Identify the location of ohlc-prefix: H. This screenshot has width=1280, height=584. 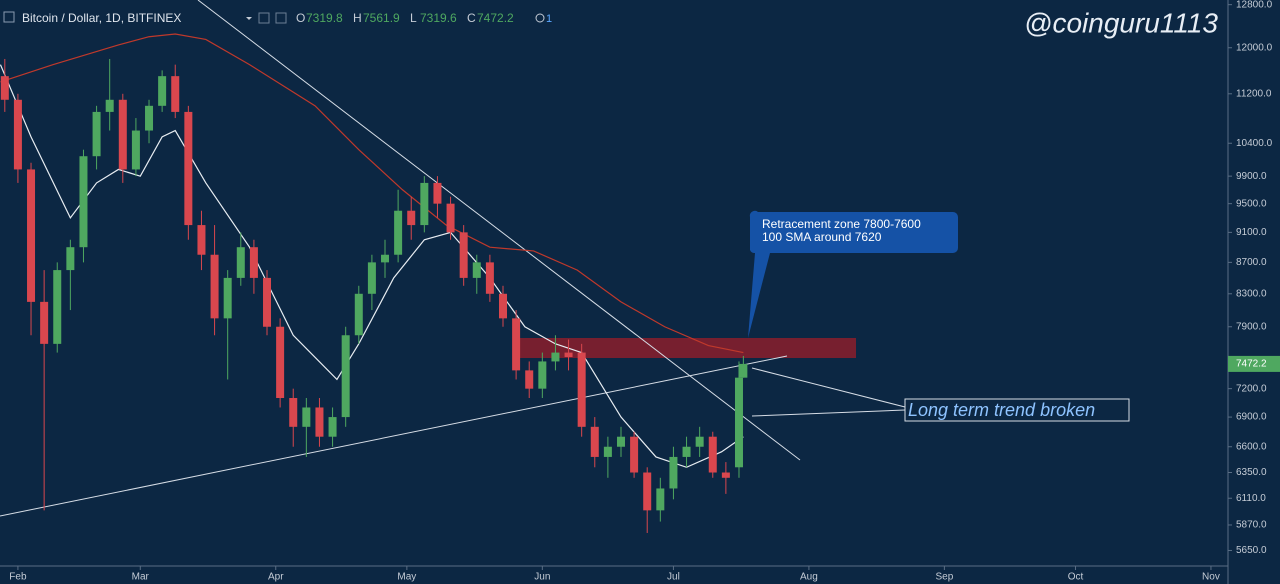
(357, 18).